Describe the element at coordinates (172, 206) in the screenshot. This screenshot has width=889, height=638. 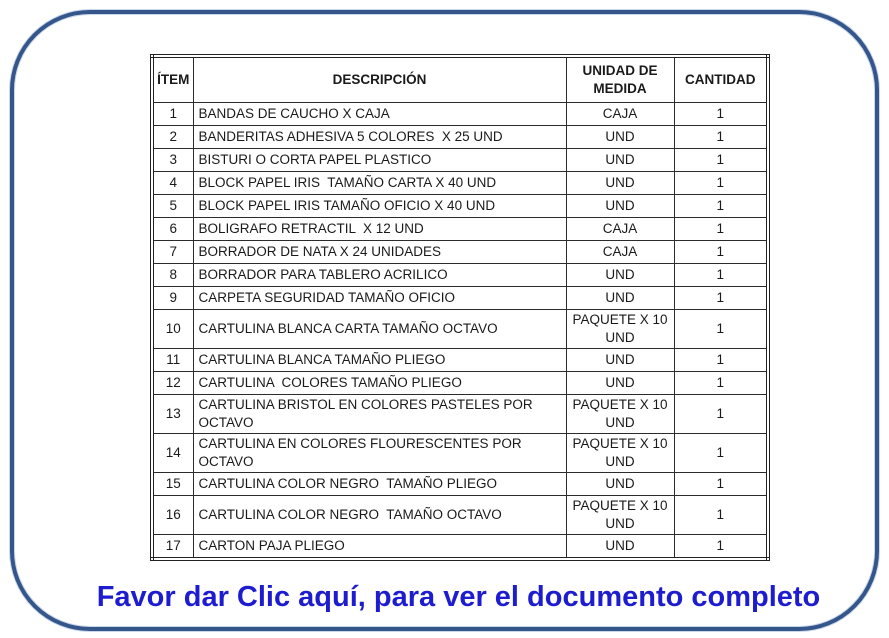
I see `cell-item: 5` at that location.